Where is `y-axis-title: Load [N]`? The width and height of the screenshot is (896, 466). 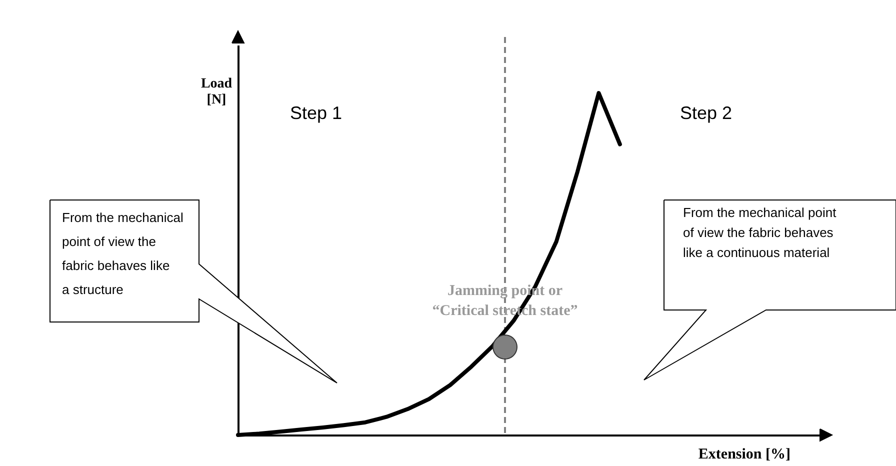
y-axis-title: Load [N] is located at coordinates (216, 92).